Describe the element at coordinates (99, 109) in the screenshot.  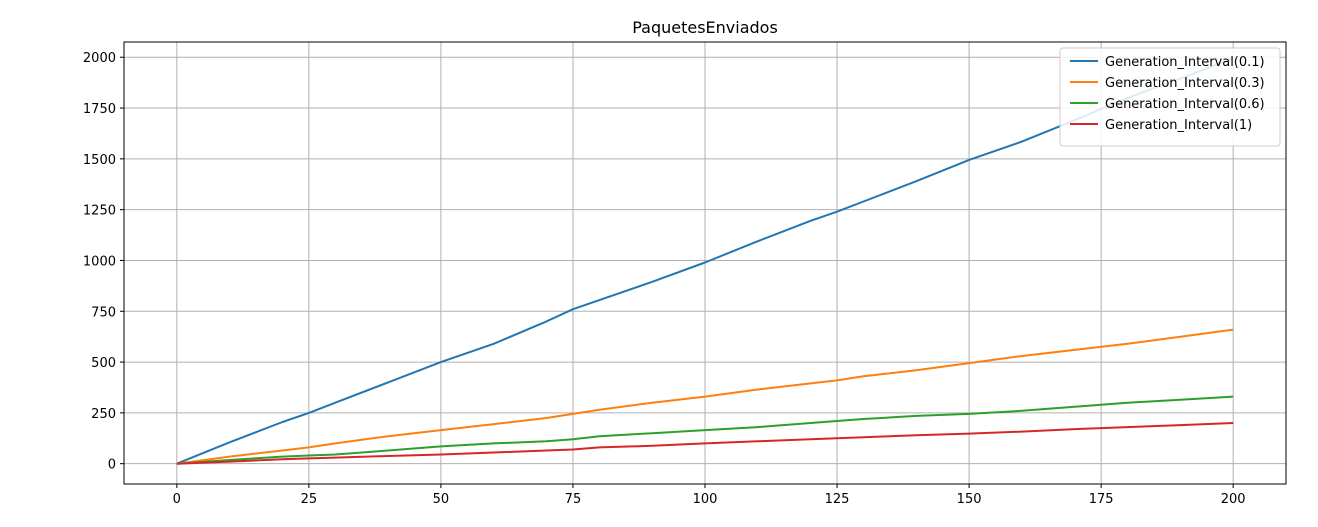
I see `y-tick-label: 1750` at that location.